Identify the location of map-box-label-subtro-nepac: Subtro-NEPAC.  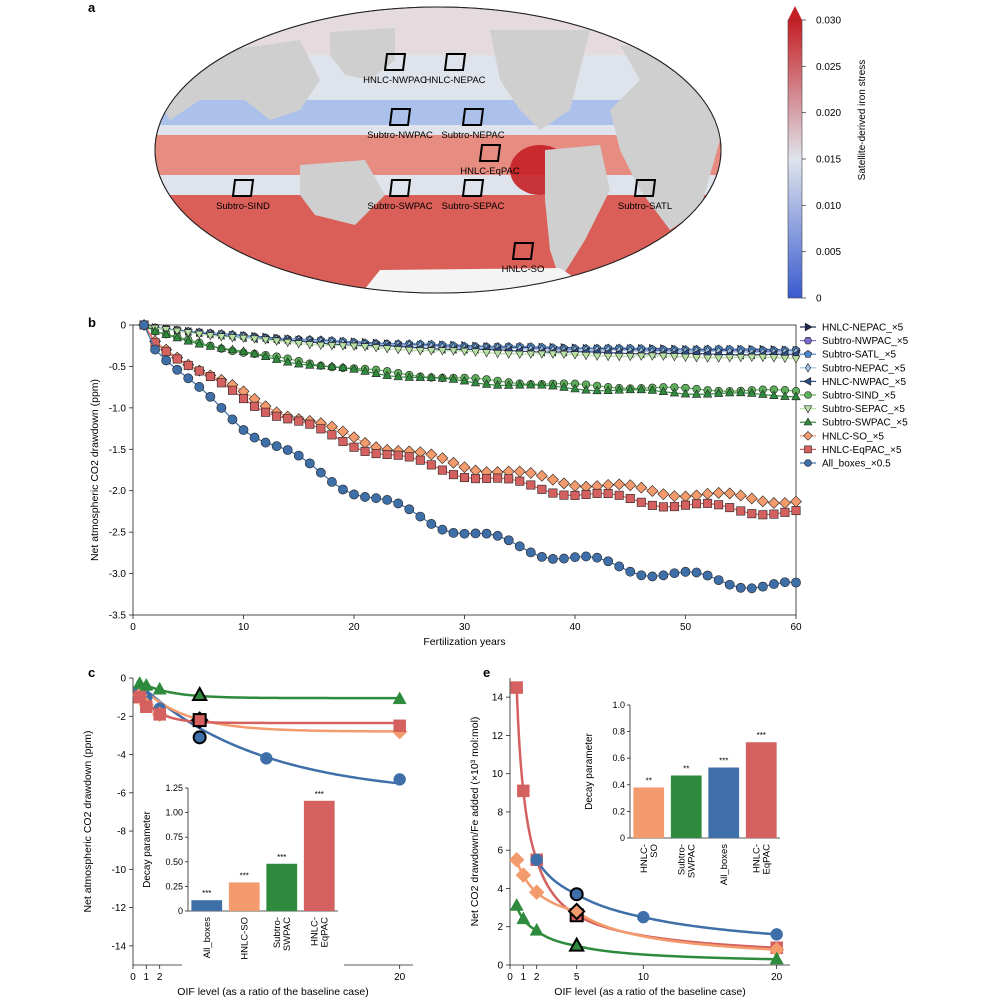
(472, 135).